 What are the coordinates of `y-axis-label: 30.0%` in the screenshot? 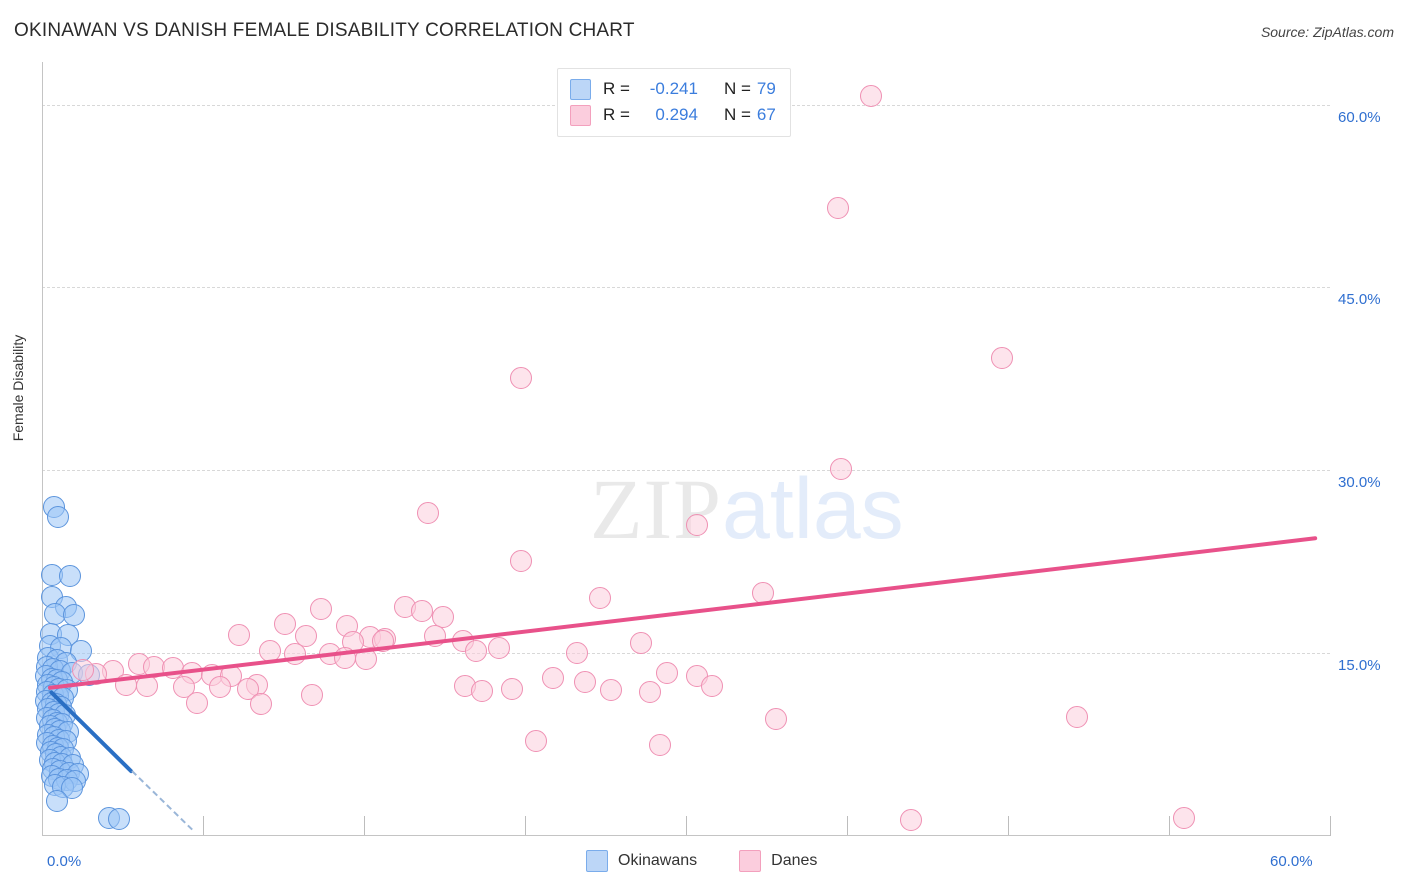 It's located at (1359, 483).